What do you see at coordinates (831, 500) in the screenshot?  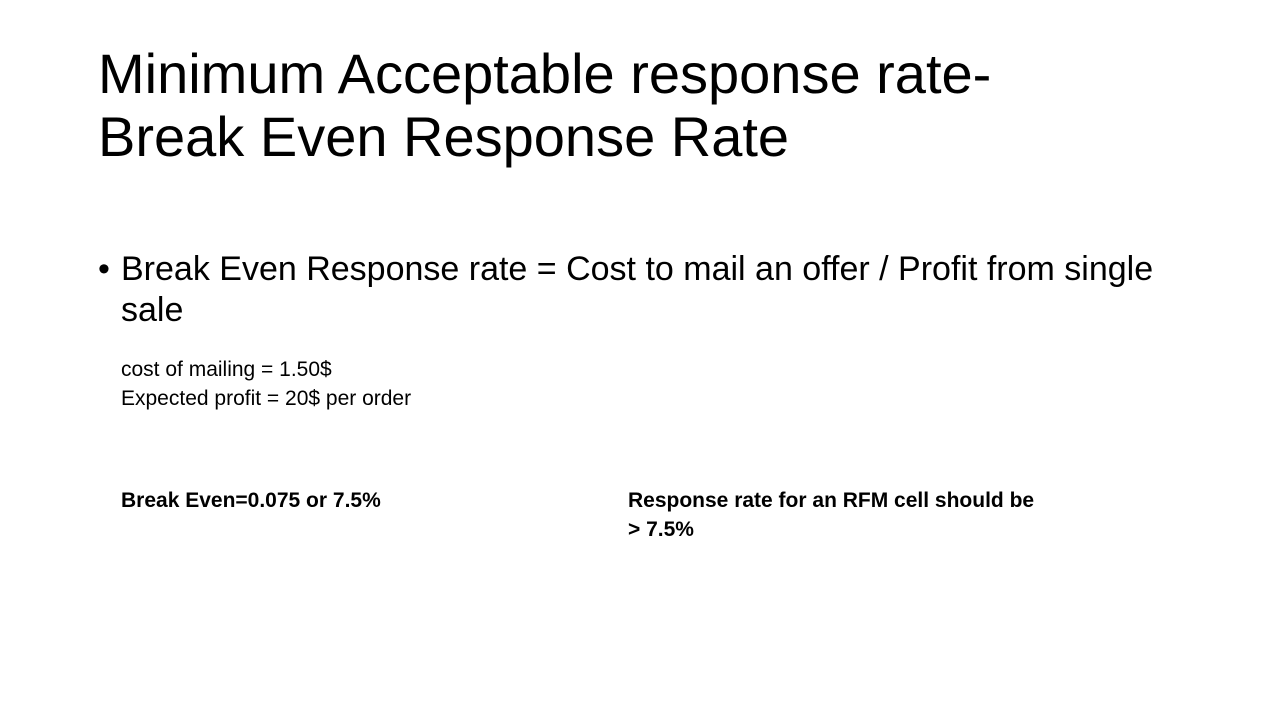 I see `rfm-conclusion-line-1: Response rate for an RFM cell should be` at bounding box center [831, 500].